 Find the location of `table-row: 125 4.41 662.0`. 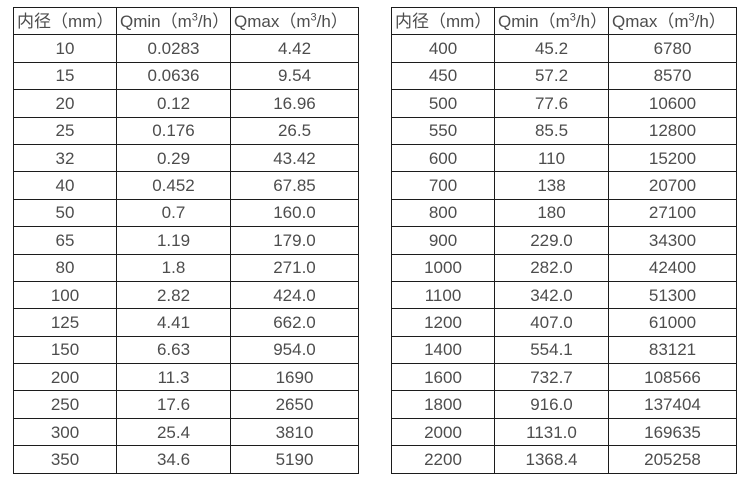

table-row: 125 4.41 662.0 is located at coordinates (186, 322).